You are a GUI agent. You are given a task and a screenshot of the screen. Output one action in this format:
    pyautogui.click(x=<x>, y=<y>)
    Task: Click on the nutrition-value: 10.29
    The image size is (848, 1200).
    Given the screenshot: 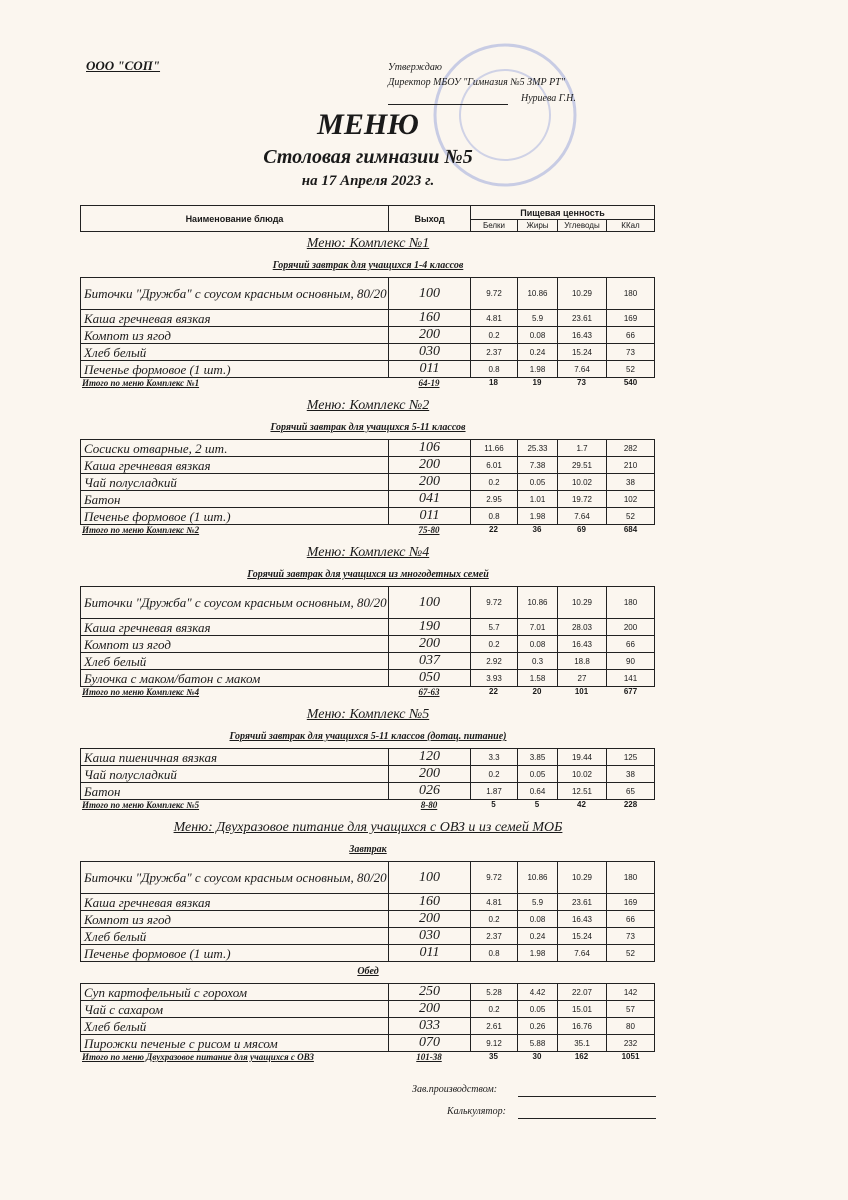 What is the action you would take?
    pyautogui.click(x=582, y=877)
    